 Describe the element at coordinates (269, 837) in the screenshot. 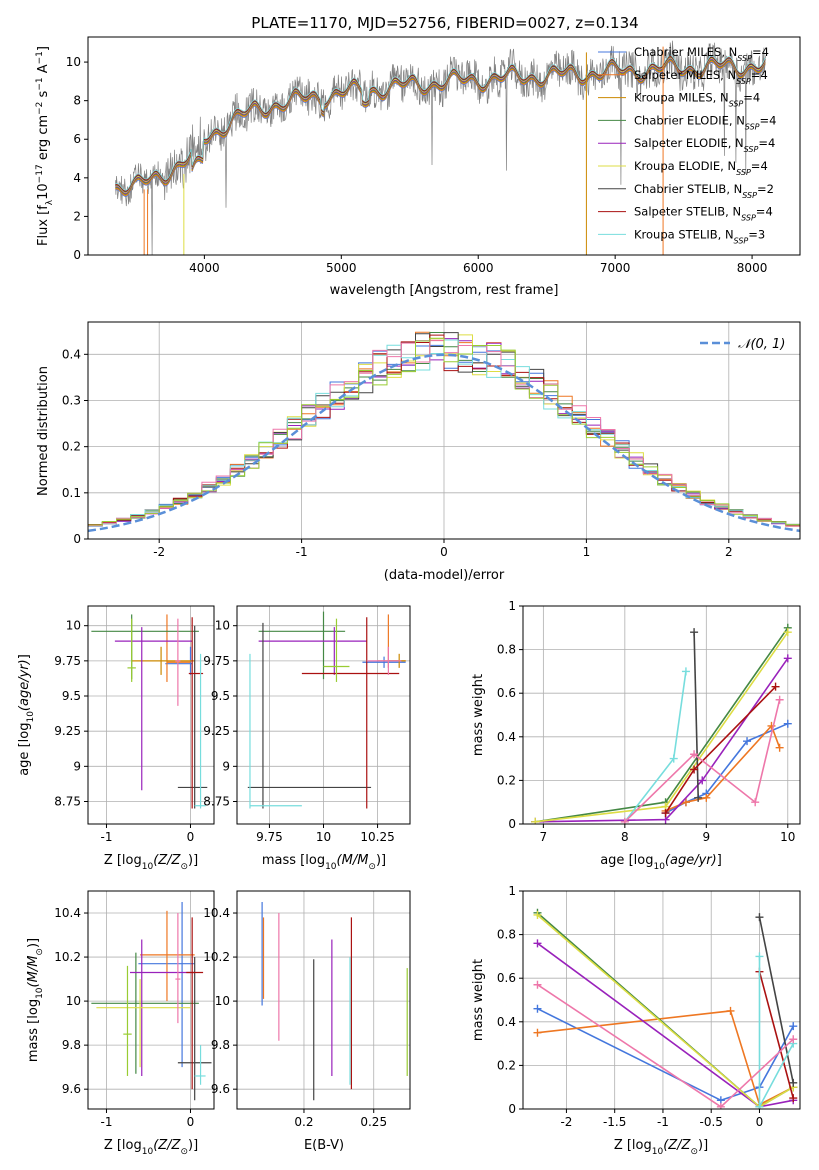

I see `age_vs_mass-xtick-label: 9.75` at that location.